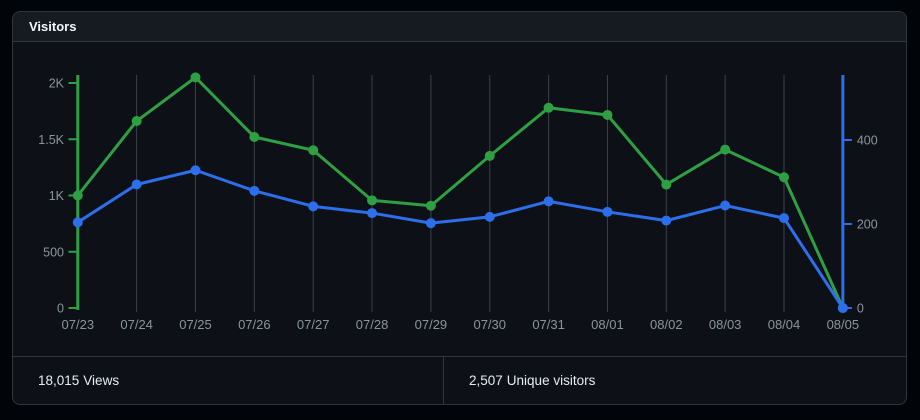 The height and width of the screenshot is (420, 920). I want to click on x-axis-date-label: 08/02, so click(666, 324).